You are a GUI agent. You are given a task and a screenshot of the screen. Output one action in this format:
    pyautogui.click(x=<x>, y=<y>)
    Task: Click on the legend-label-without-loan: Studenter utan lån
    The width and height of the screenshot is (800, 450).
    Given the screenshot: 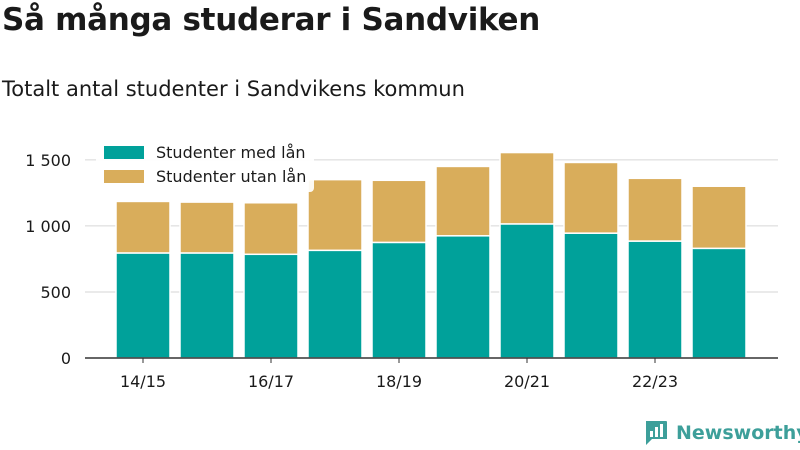 What is the action you would take?
    pyautogui.click(x=231, y=176)
    